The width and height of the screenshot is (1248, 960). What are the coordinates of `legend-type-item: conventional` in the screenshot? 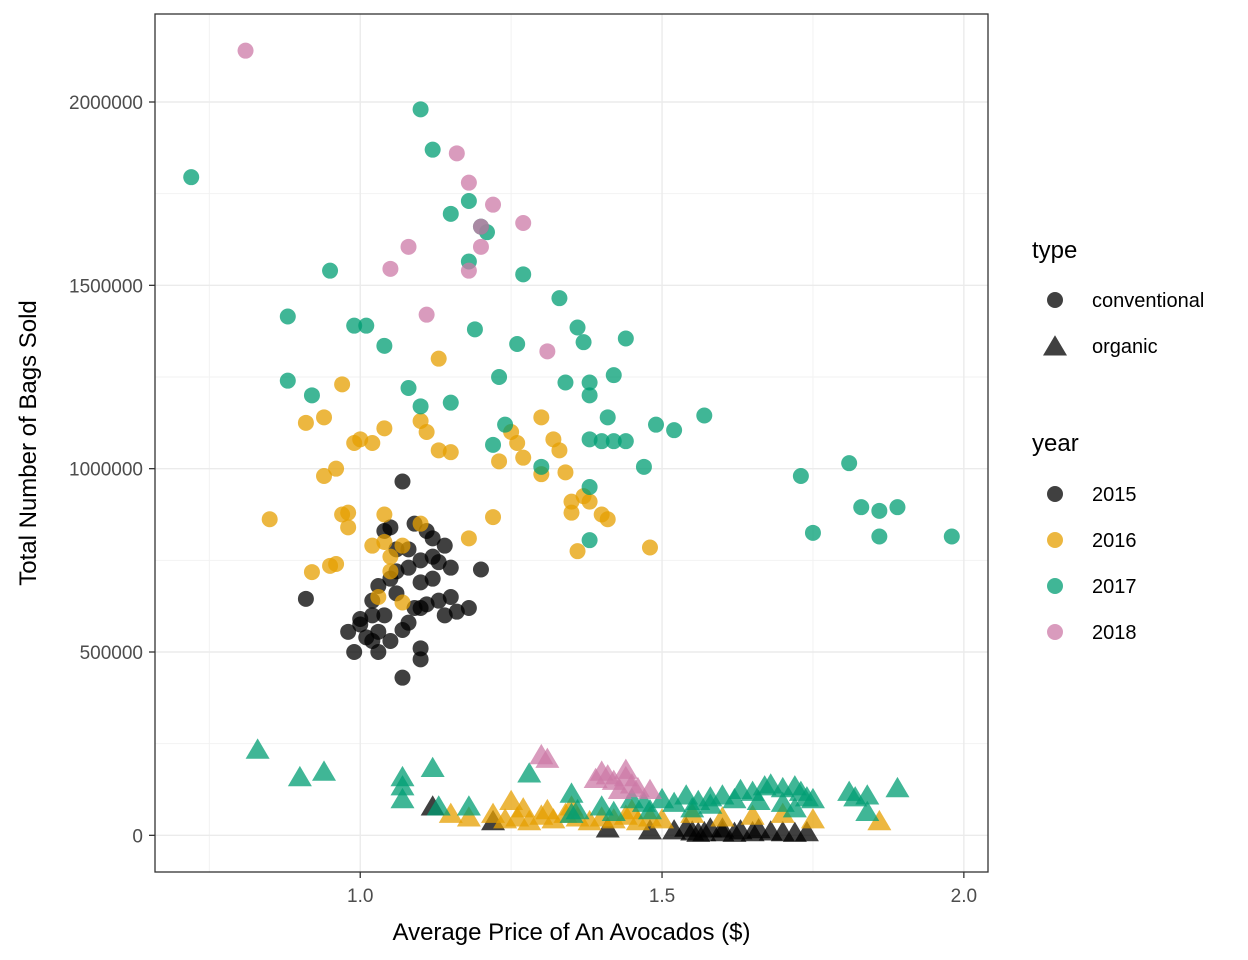 It's located at (1125, 301).